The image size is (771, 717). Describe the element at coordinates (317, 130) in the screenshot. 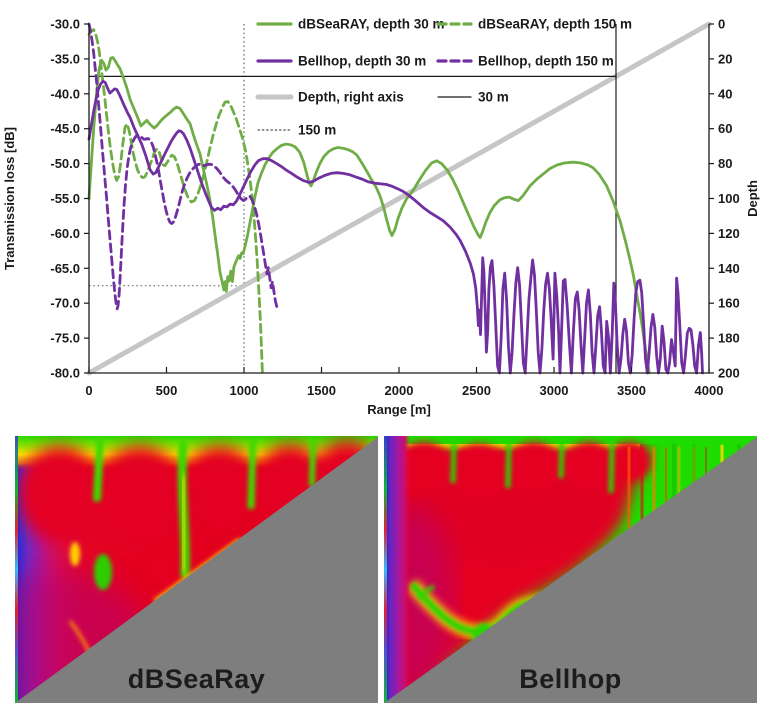

I see `legend-item-150-m: 150 m` at that location.